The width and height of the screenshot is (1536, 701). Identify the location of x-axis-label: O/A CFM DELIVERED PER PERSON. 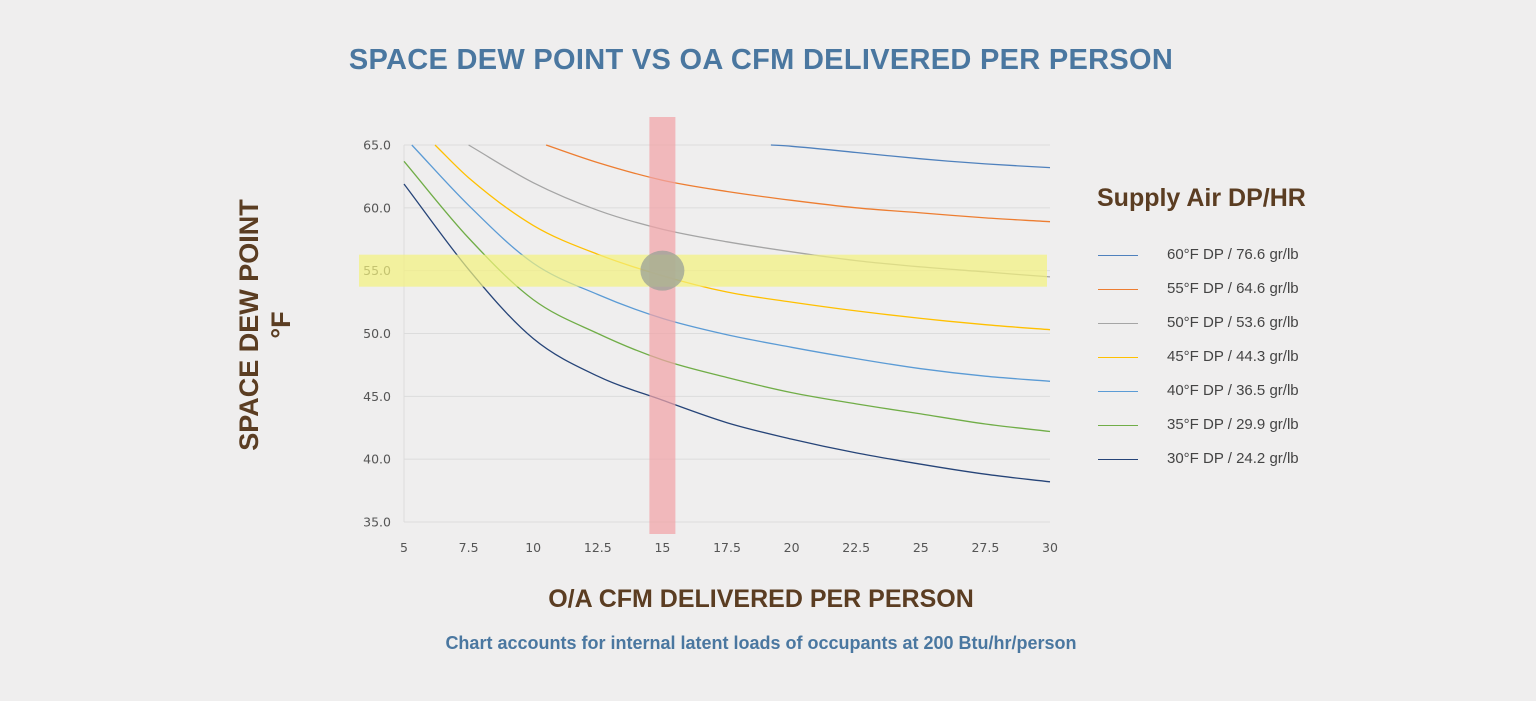
(761, 599).